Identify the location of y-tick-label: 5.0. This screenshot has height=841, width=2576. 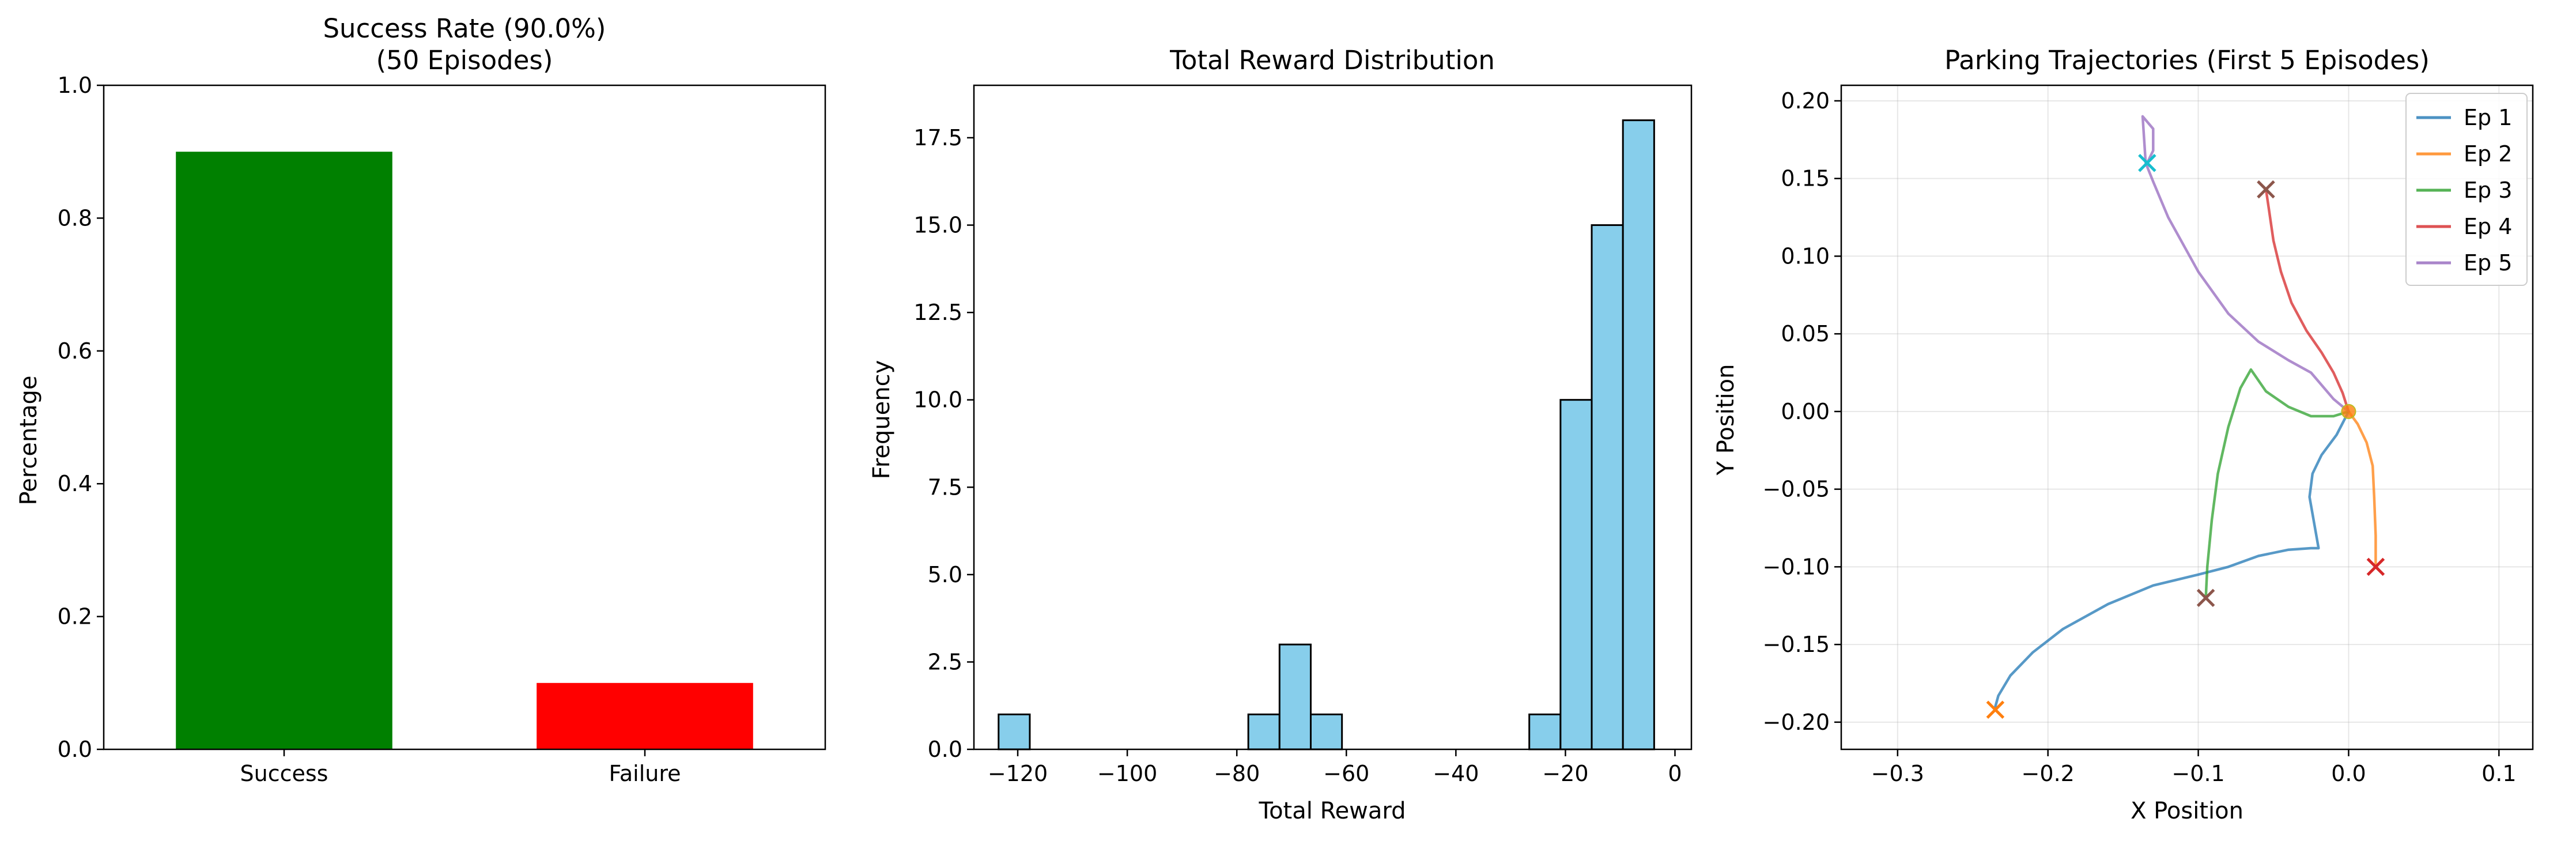
(945, 574).